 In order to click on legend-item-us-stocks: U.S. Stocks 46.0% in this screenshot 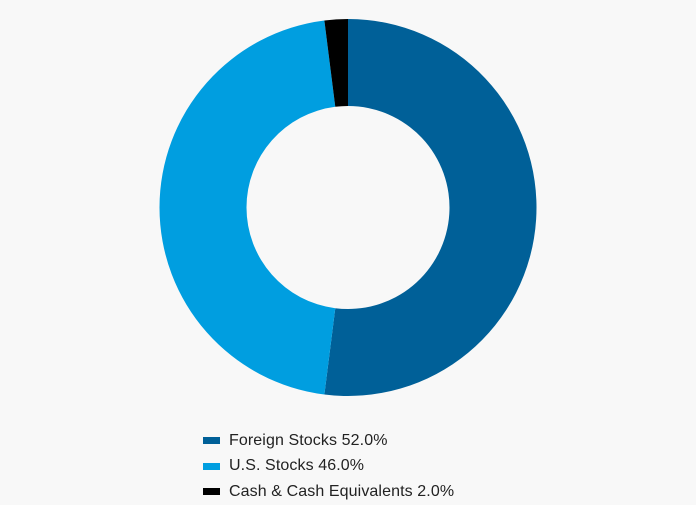, I will do `click(328, 467)`.